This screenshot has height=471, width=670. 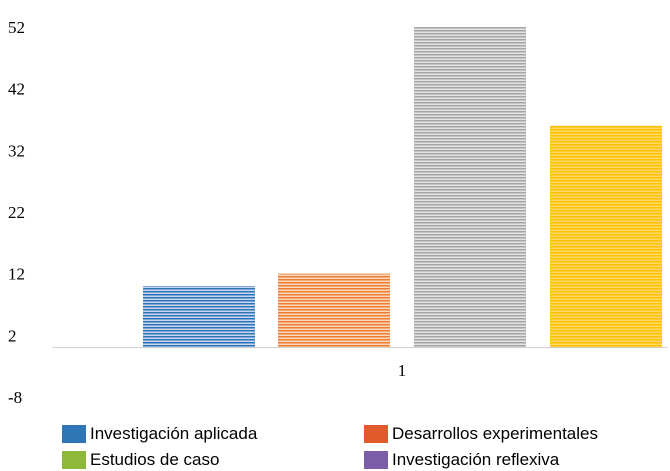 I want to click on legend-label: Investigación reflexiva, so click(x=476, y=459).